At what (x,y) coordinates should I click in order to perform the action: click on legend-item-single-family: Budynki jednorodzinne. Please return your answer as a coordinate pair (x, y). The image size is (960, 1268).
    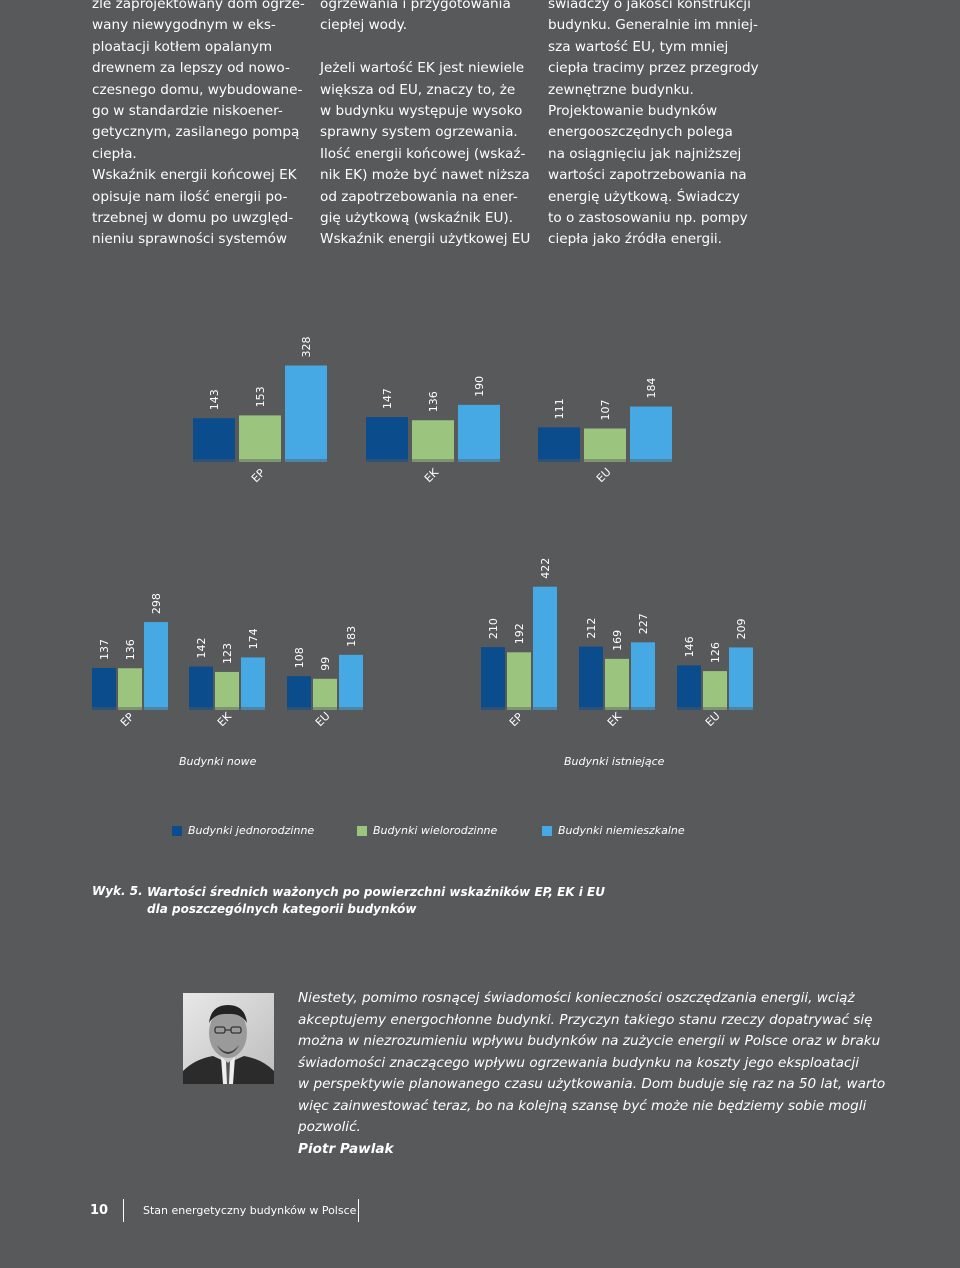
    Looking at the image, I should click on (243, 830).